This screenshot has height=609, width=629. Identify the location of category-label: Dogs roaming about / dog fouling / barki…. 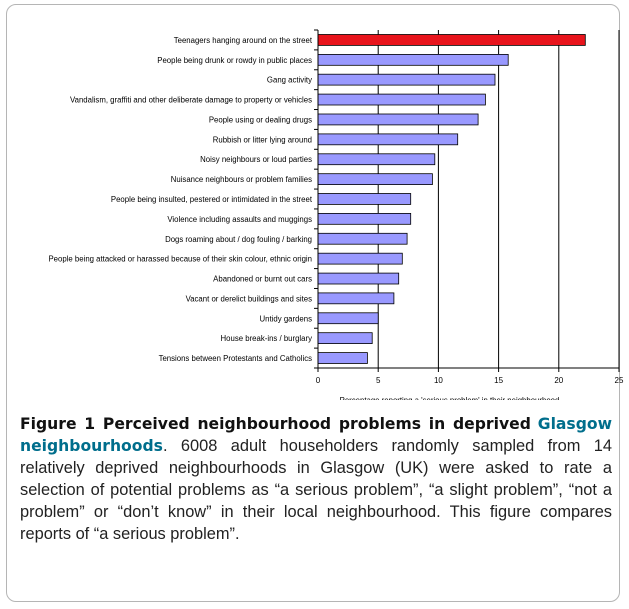
(238, 239).